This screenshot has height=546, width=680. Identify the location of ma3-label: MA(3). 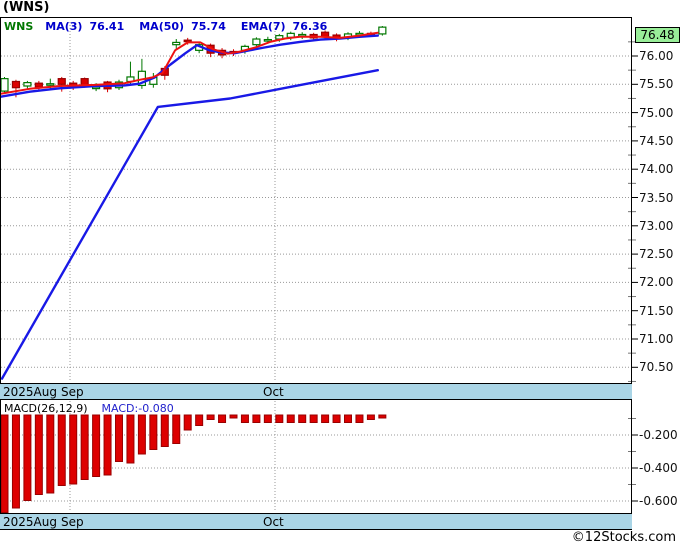
(64, 26).